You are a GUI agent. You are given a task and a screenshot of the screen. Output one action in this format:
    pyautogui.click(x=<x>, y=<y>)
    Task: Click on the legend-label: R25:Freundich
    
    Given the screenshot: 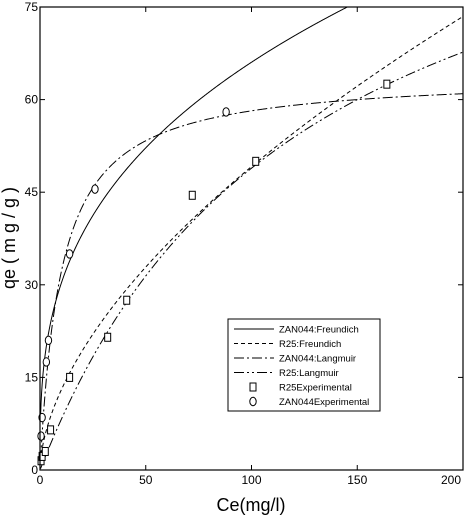 What is the action you would take?
    pyautogui.click(x=310, y=344)
    